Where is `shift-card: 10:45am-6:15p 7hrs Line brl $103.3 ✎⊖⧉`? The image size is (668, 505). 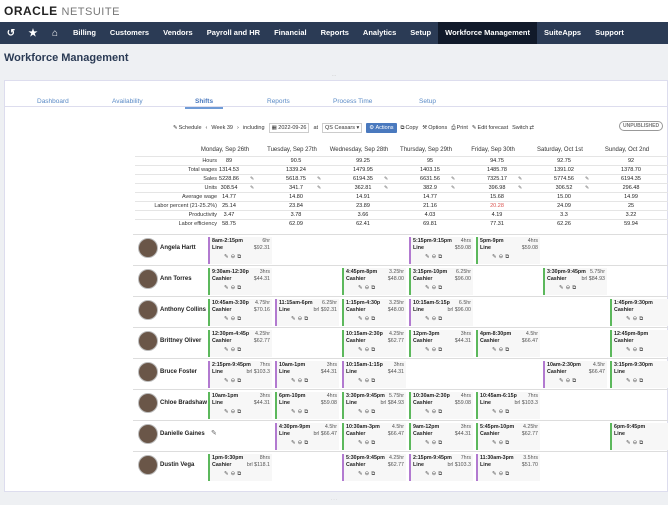 shift-card: 10:45am-6:15p 7hrs Line brl $103.3 ✎⊖⧉ is located at coordinates (508, 405).